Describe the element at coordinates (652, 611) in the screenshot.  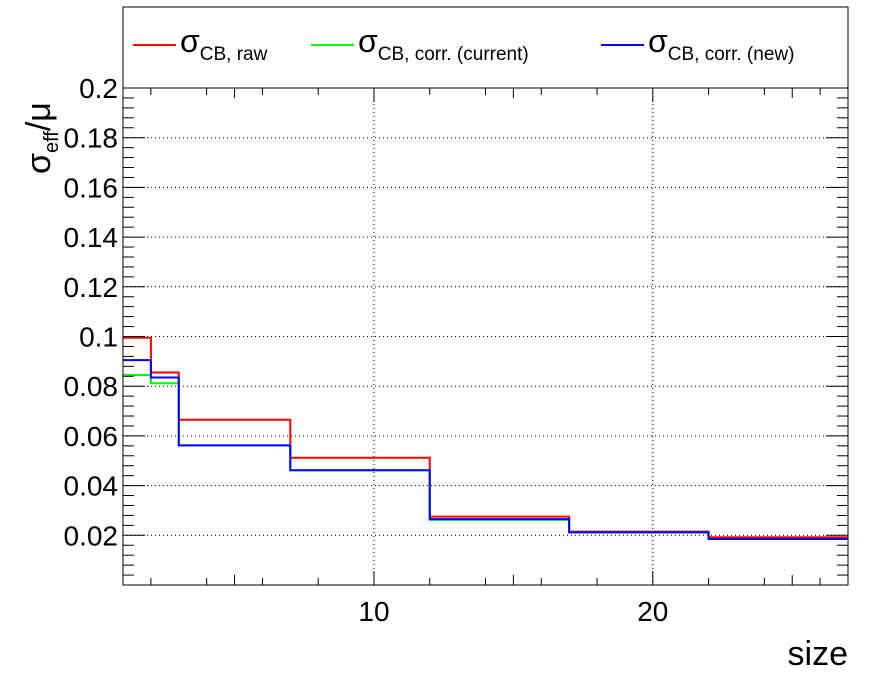
I see `x-tick-label-1: 20` at that location.